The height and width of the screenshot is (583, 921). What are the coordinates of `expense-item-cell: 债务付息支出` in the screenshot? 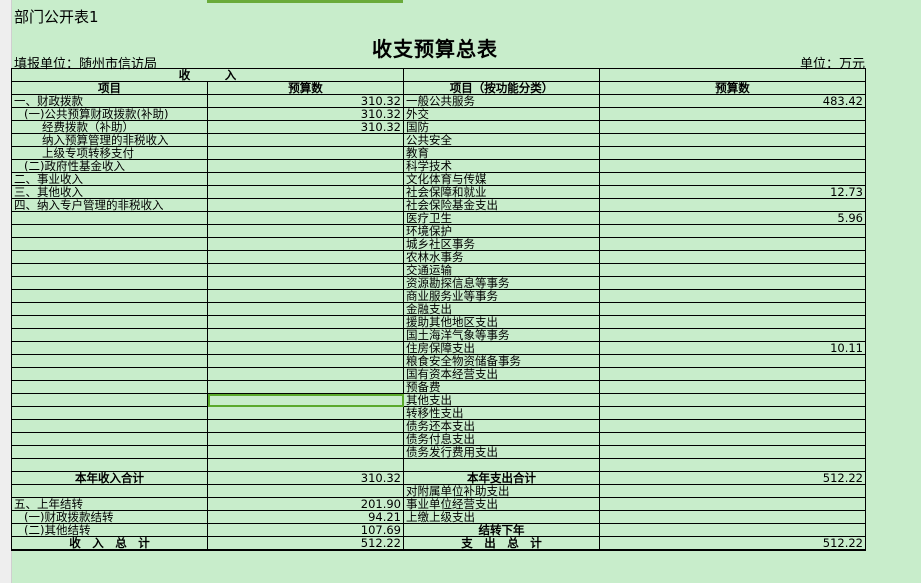 It's located at (501, 439).